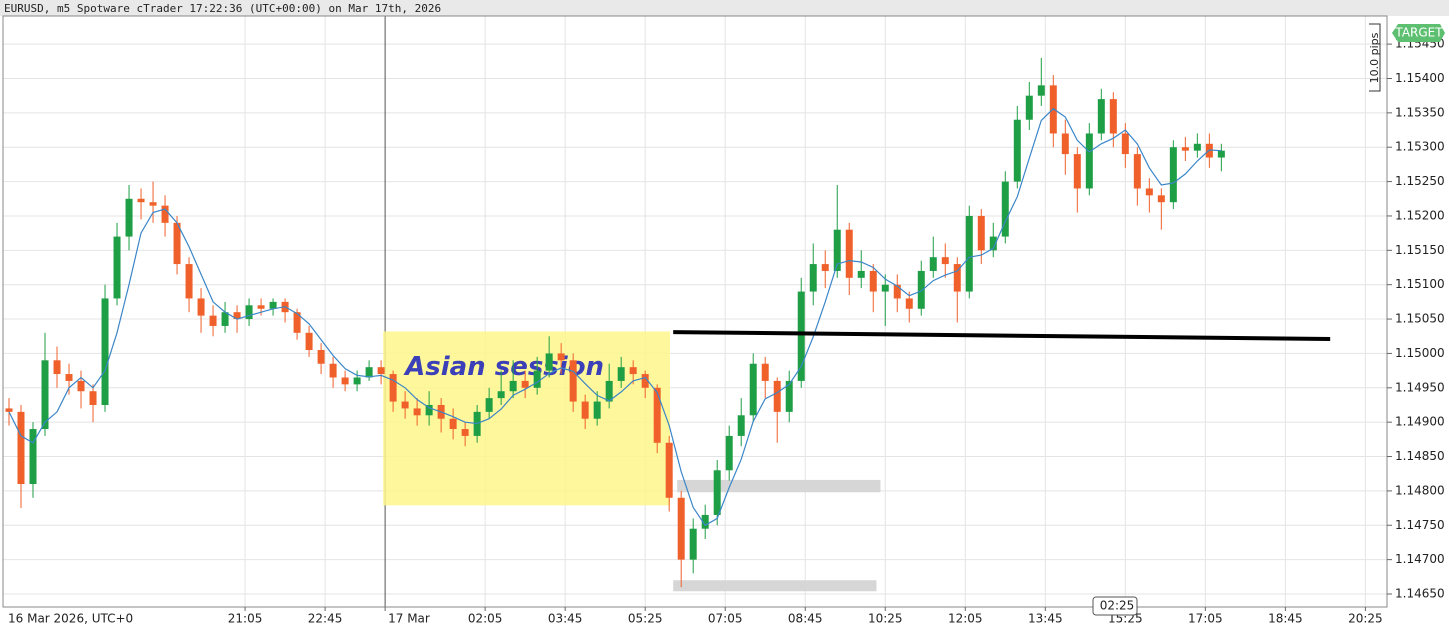 The width and height of the screenshot is (1449, 633). I want to click on x-tick-label: 18:45, so click(1285, 619).